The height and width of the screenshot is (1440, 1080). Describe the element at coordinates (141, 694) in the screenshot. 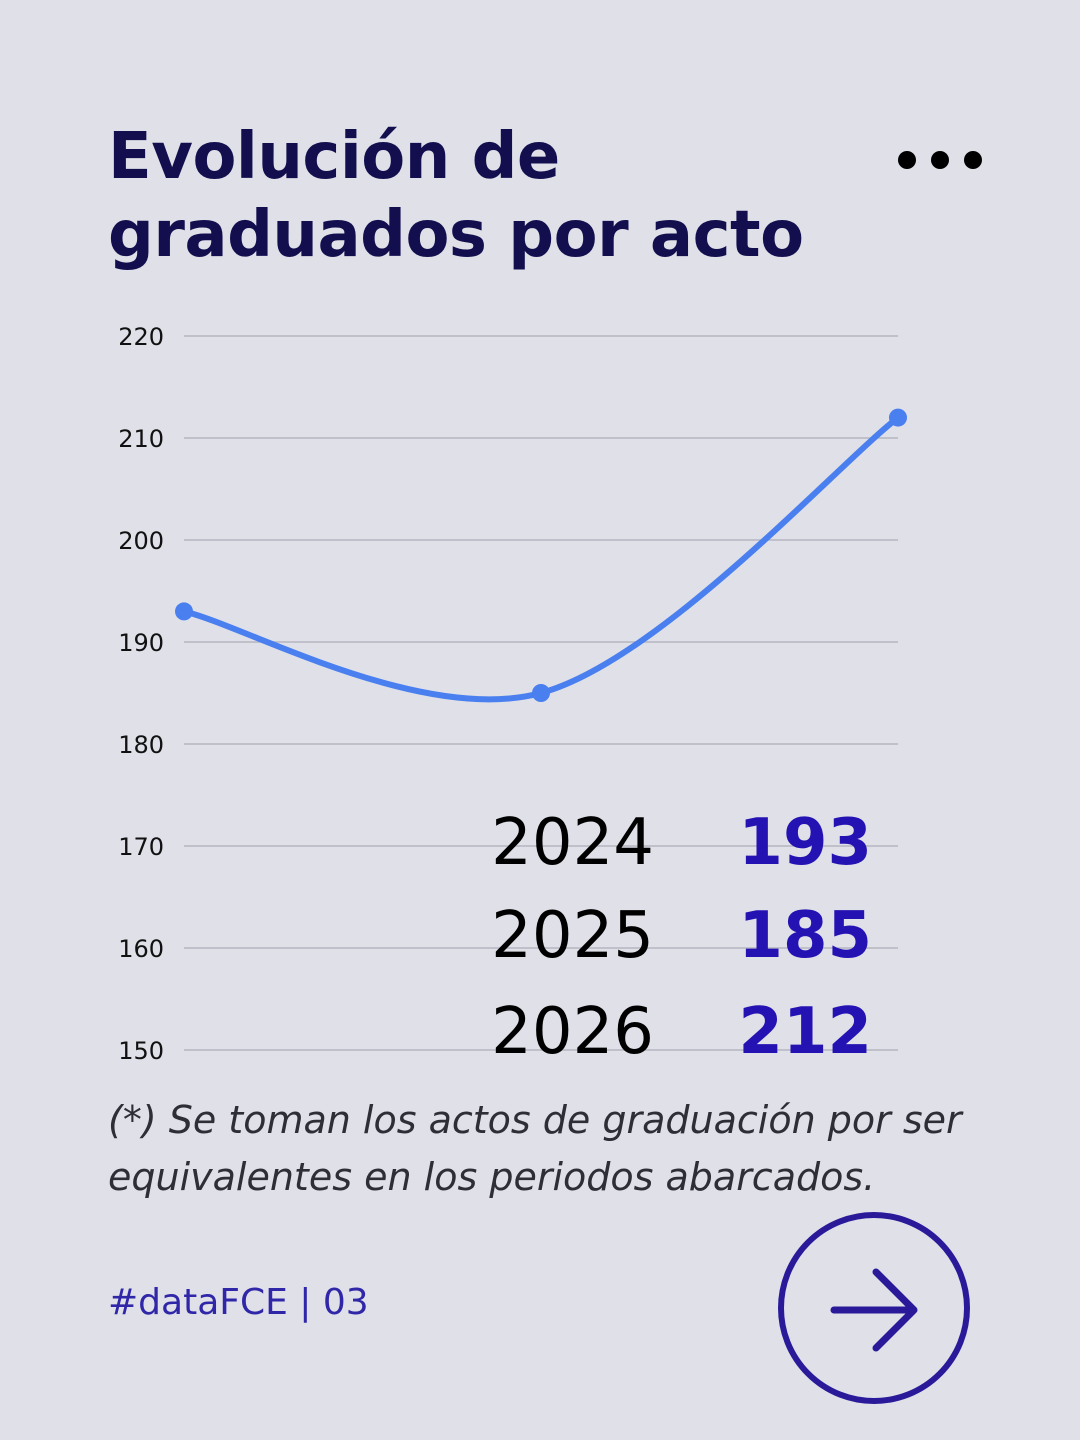

I see `y-axis-tick-labels: 220 210 200 190 180 170 160 150` at that location.